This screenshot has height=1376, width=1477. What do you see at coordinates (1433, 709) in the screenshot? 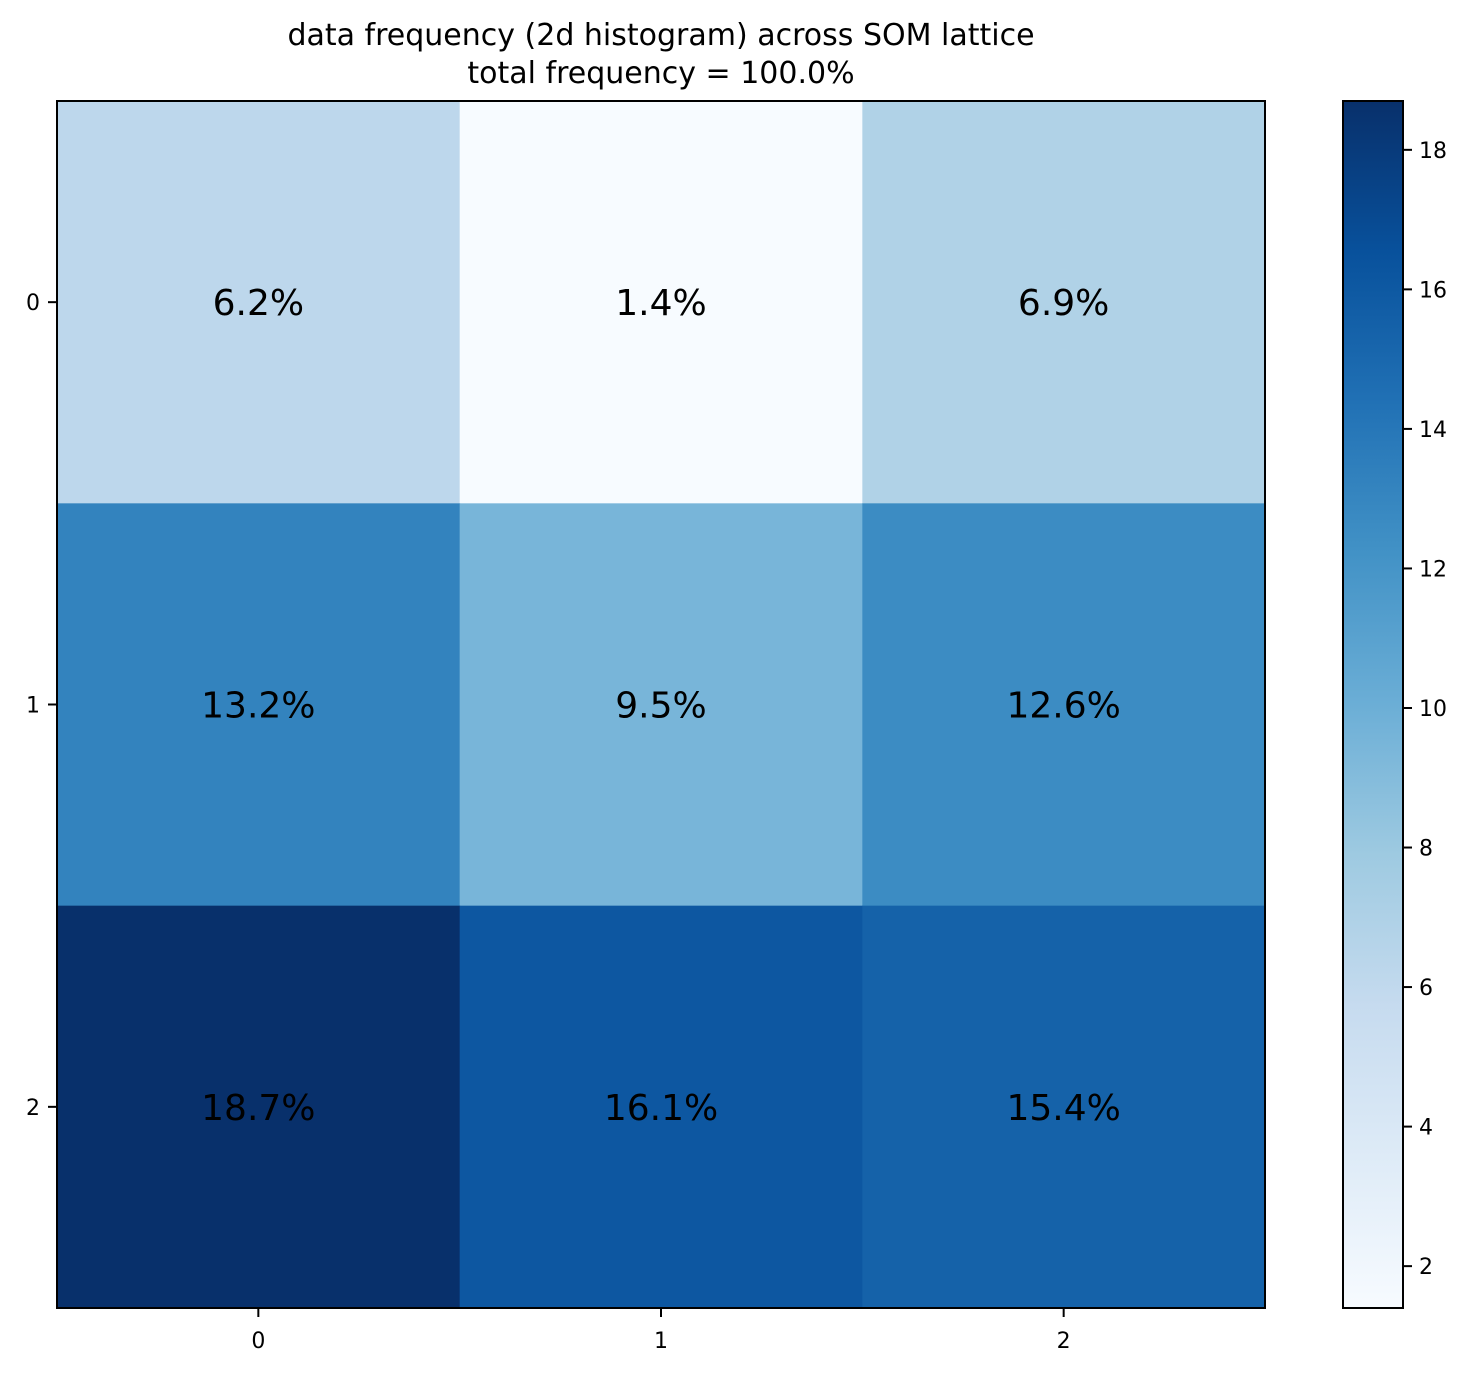
I see `colorbar-tick-label: 10` at bounding box center [1433, 709].